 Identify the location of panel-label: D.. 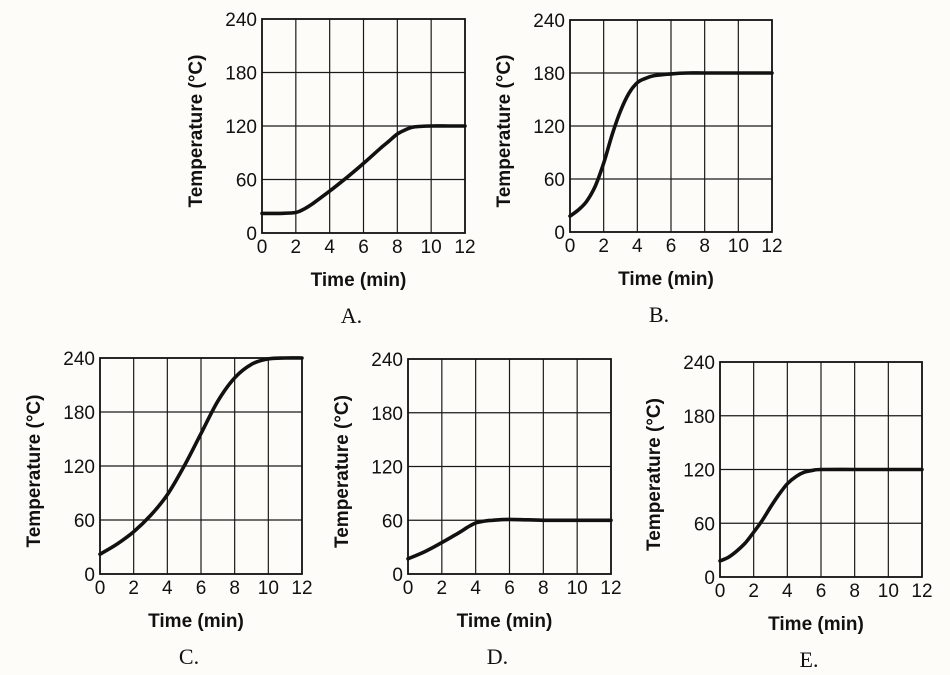
(497, 656).